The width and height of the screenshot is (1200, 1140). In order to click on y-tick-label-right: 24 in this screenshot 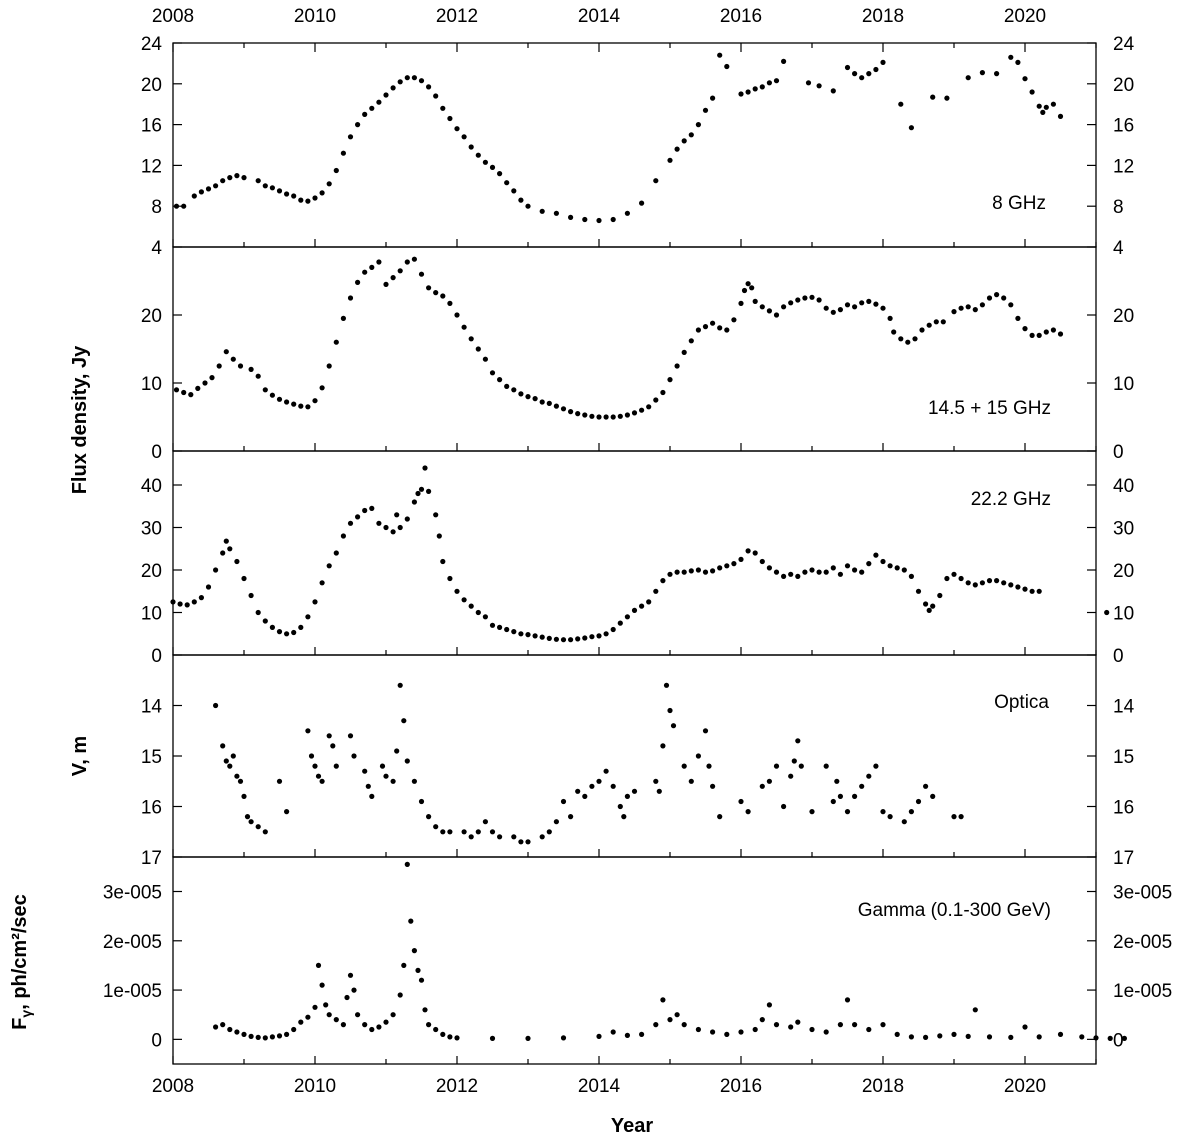, I will do `click(1124, 44)`.